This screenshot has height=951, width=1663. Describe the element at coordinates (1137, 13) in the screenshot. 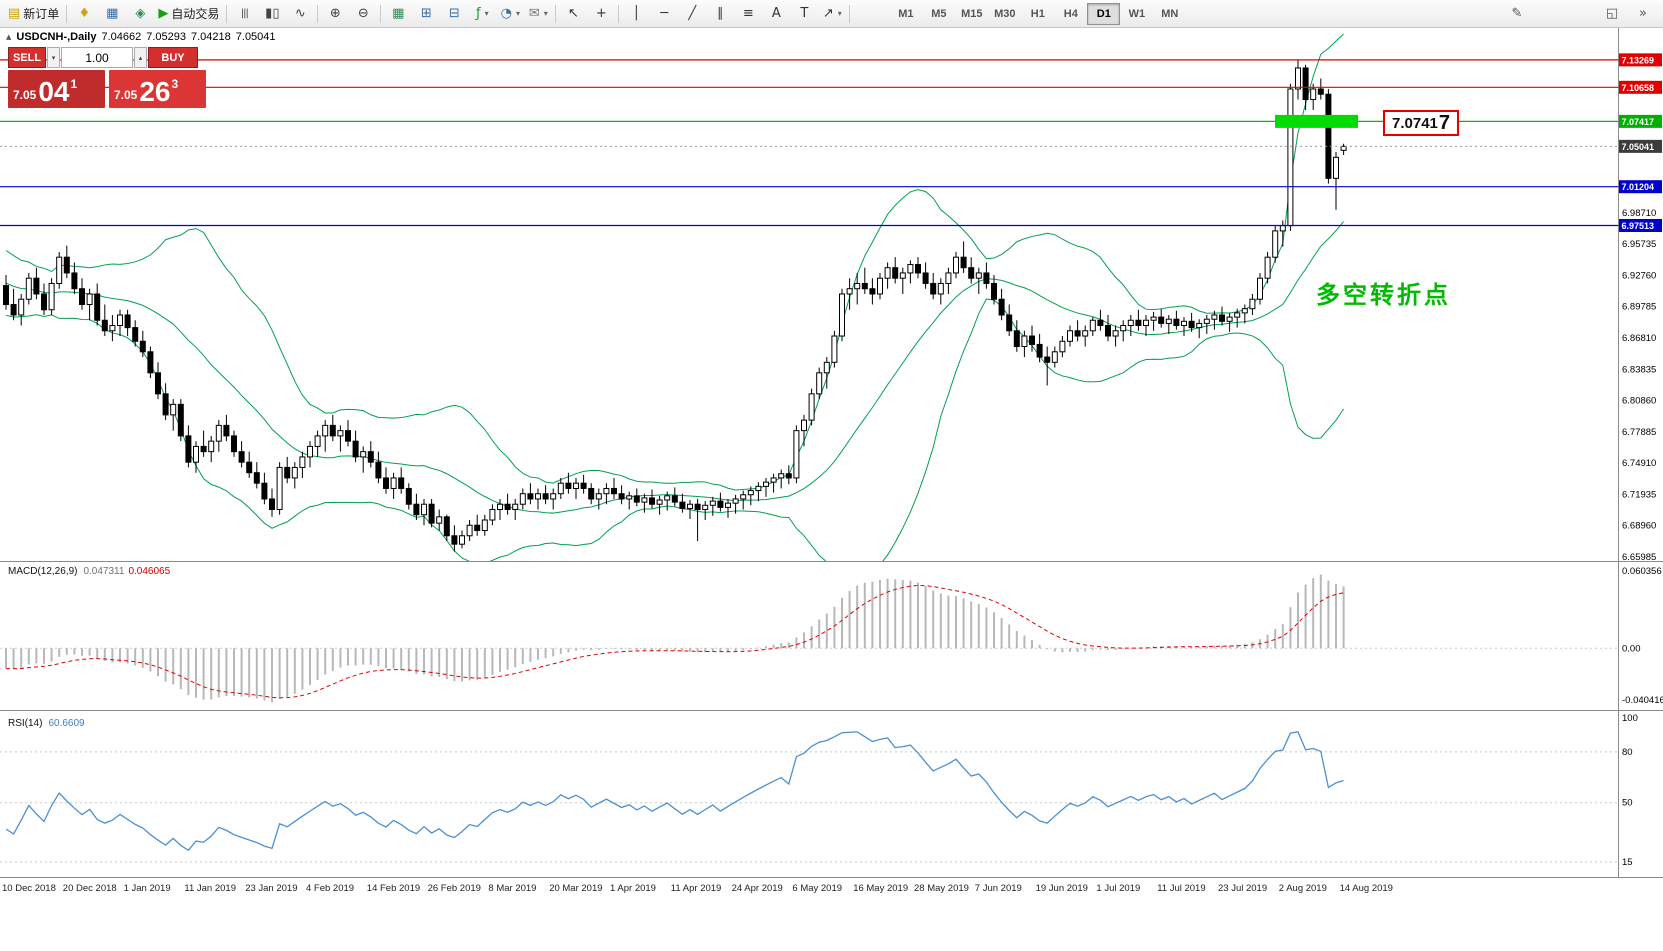

I see `timeframe-w1: W1` at that location.